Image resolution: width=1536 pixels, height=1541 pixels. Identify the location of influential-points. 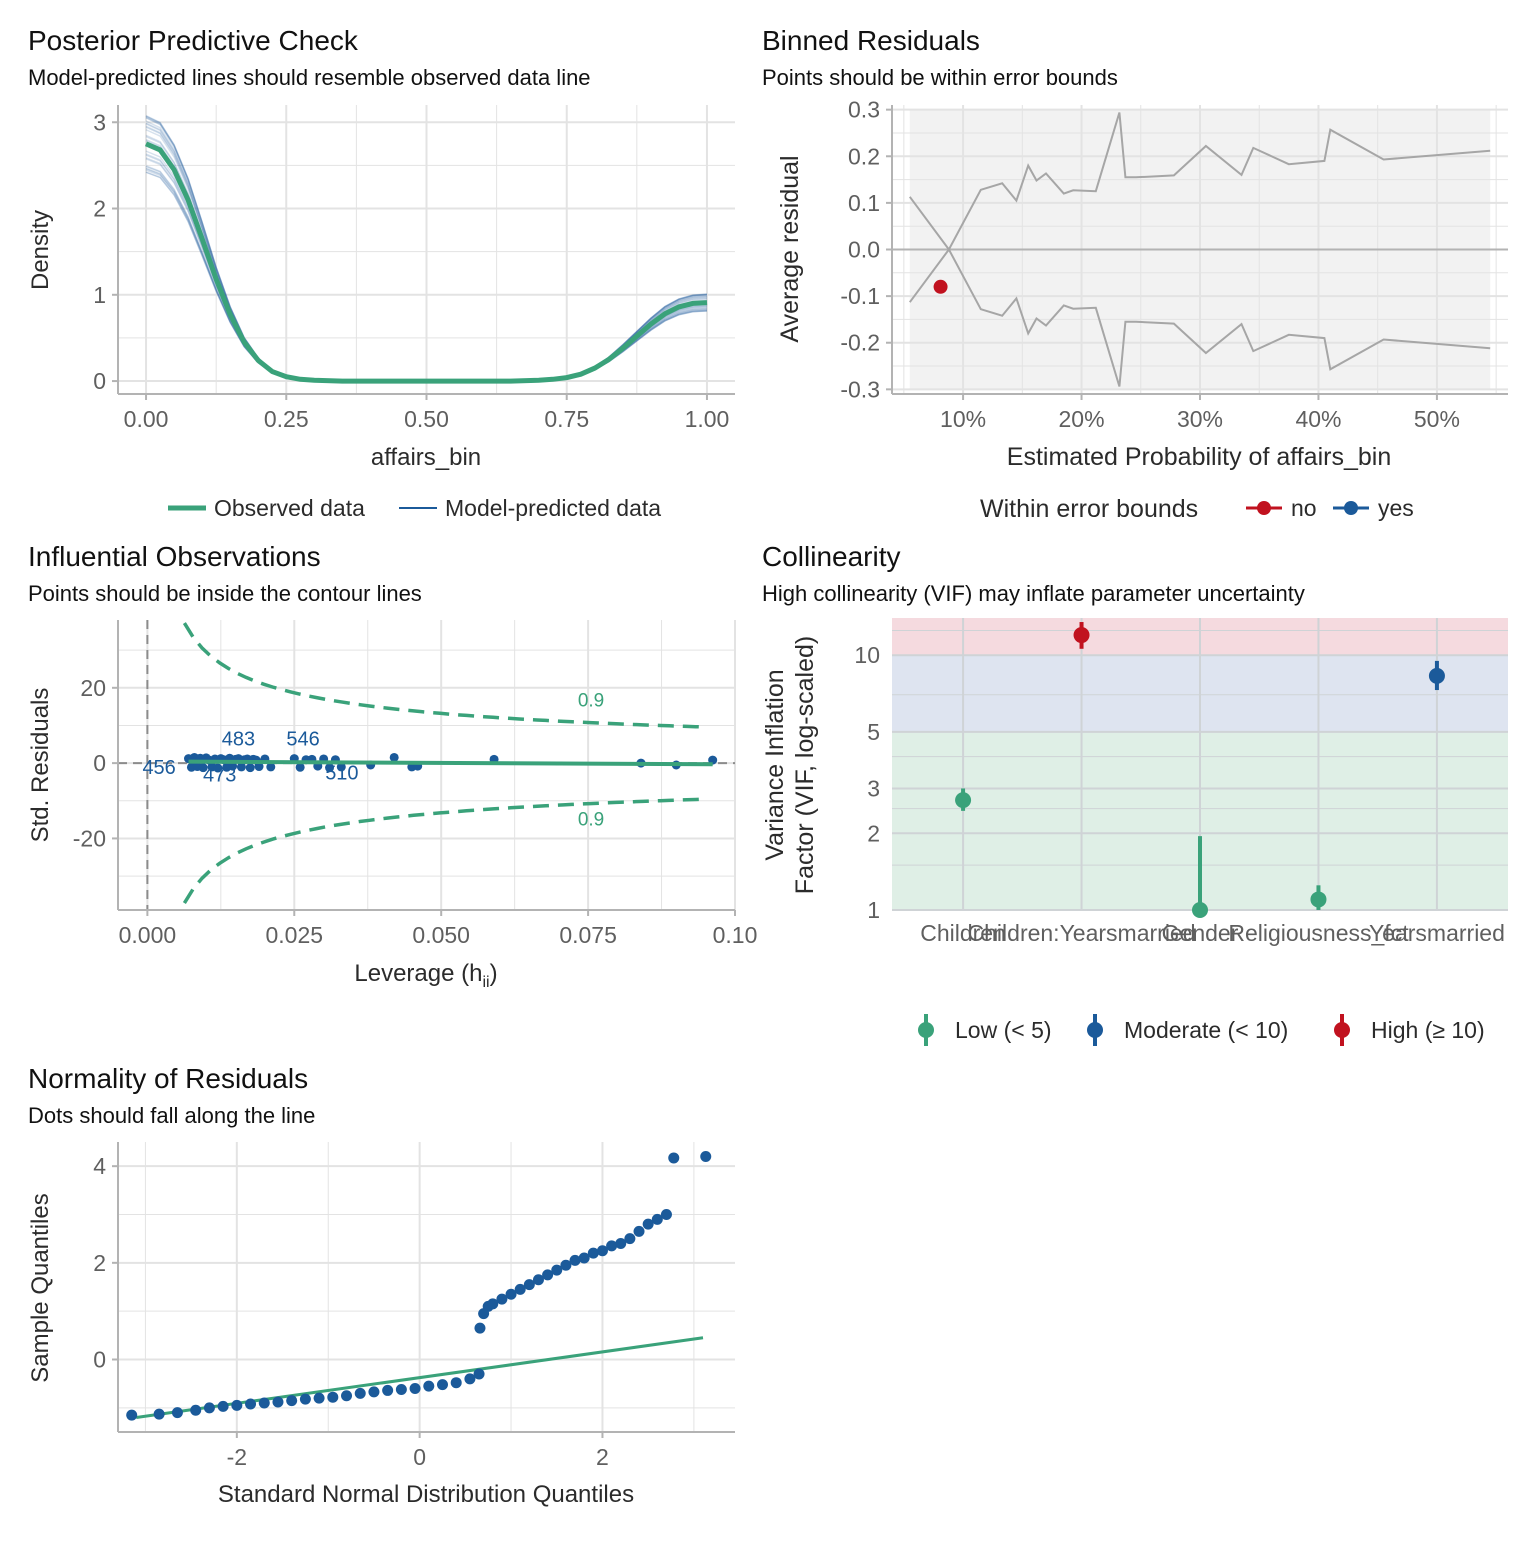
(451, 762).